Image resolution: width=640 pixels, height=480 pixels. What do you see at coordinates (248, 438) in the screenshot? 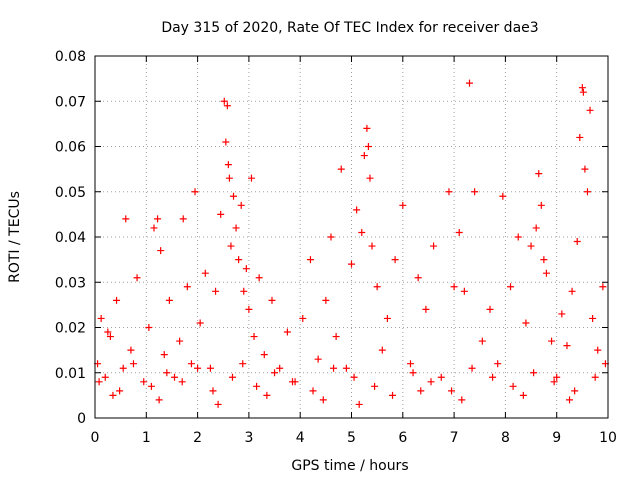
I see `x-tick-label: 3` at bounding box center [248, 438].